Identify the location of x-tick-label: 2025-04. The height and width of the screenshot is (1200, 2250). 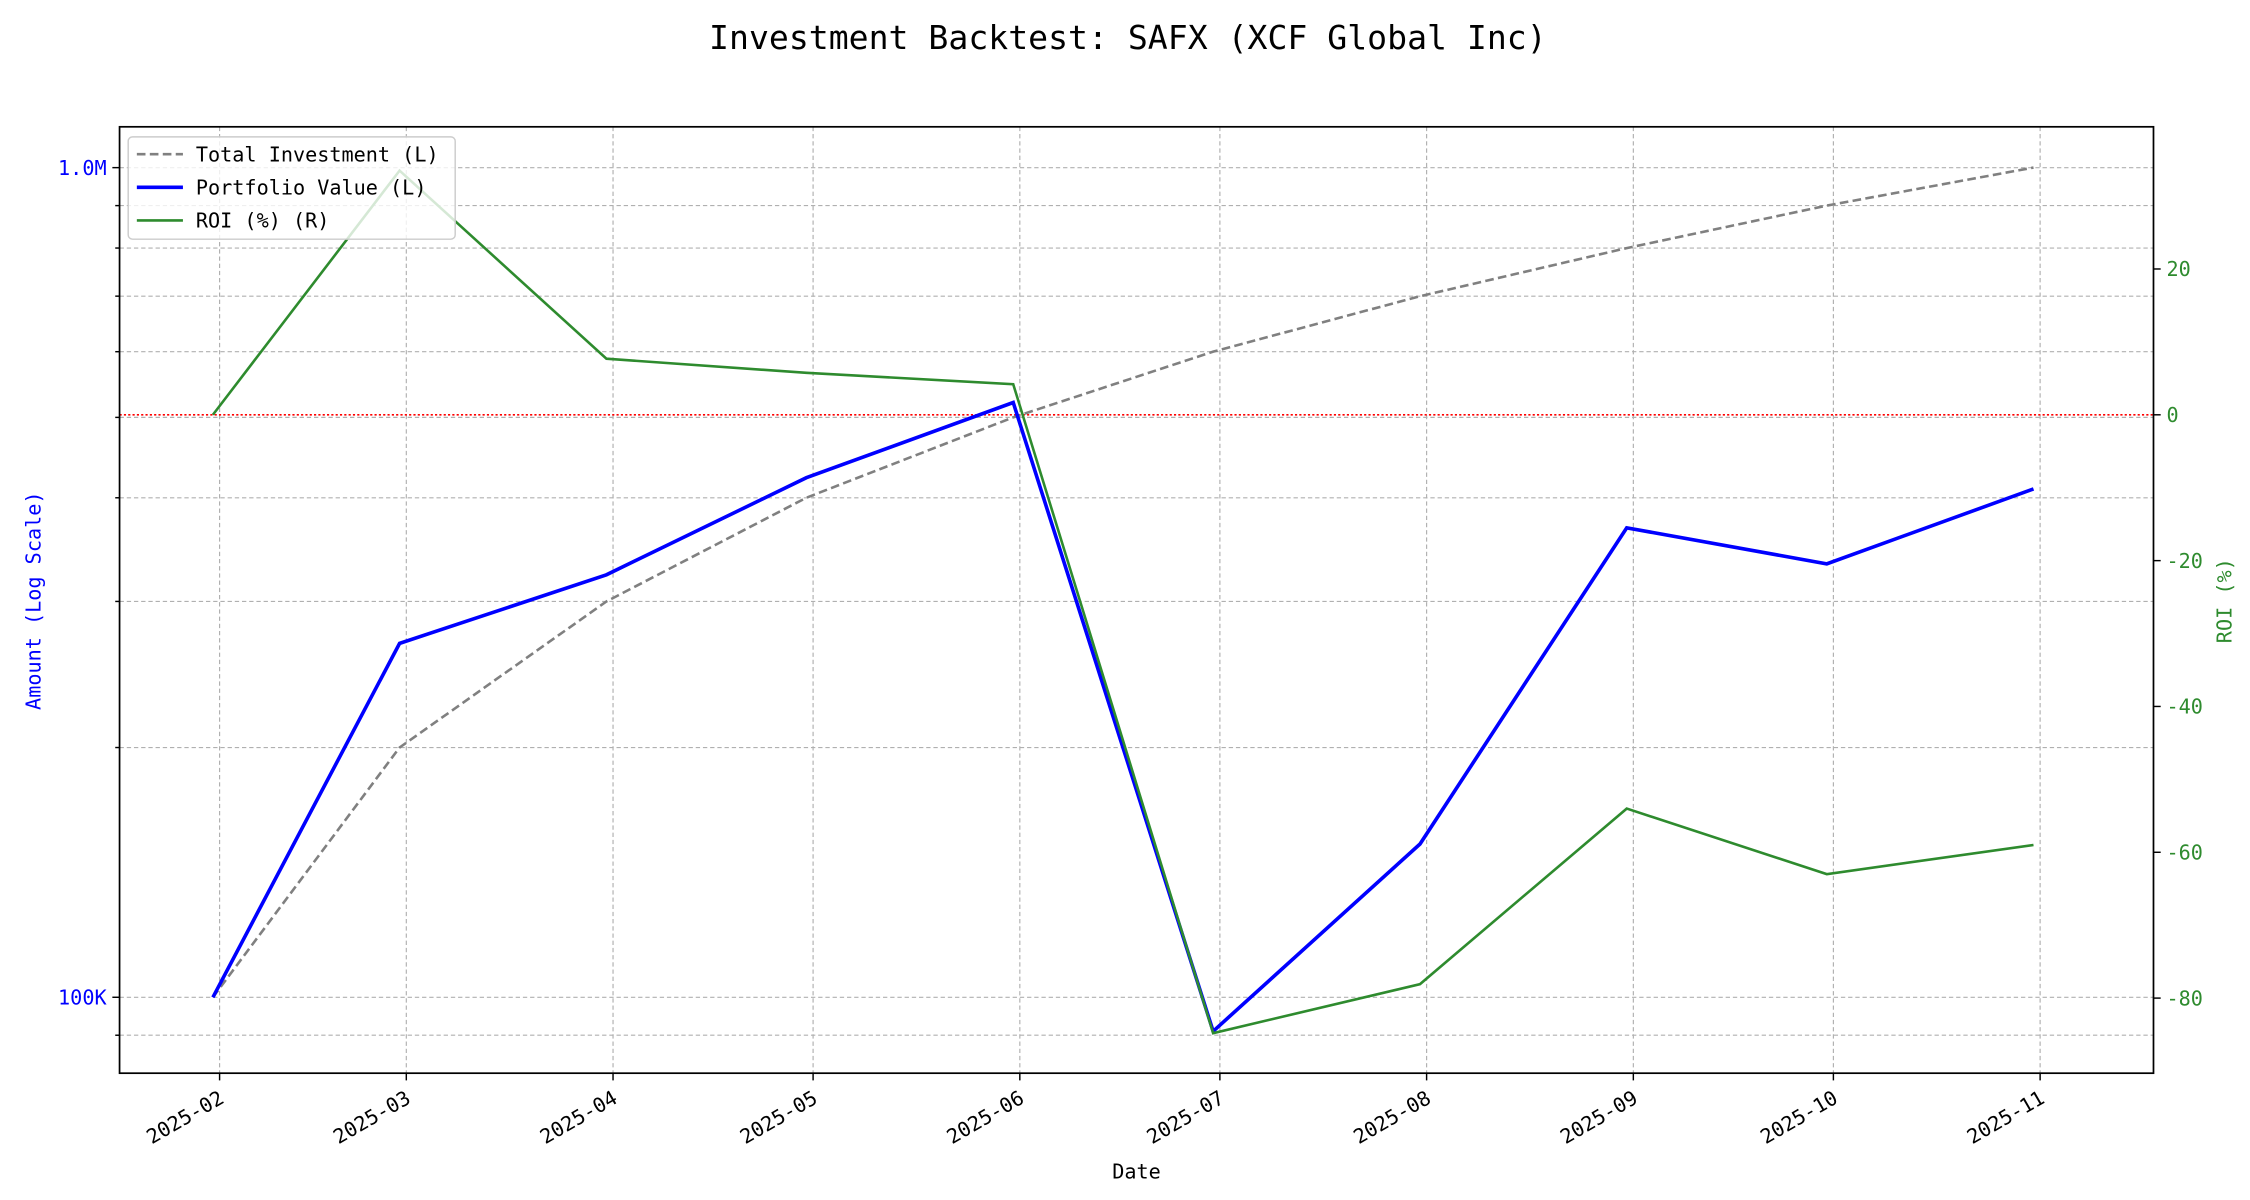
(579, 1117).